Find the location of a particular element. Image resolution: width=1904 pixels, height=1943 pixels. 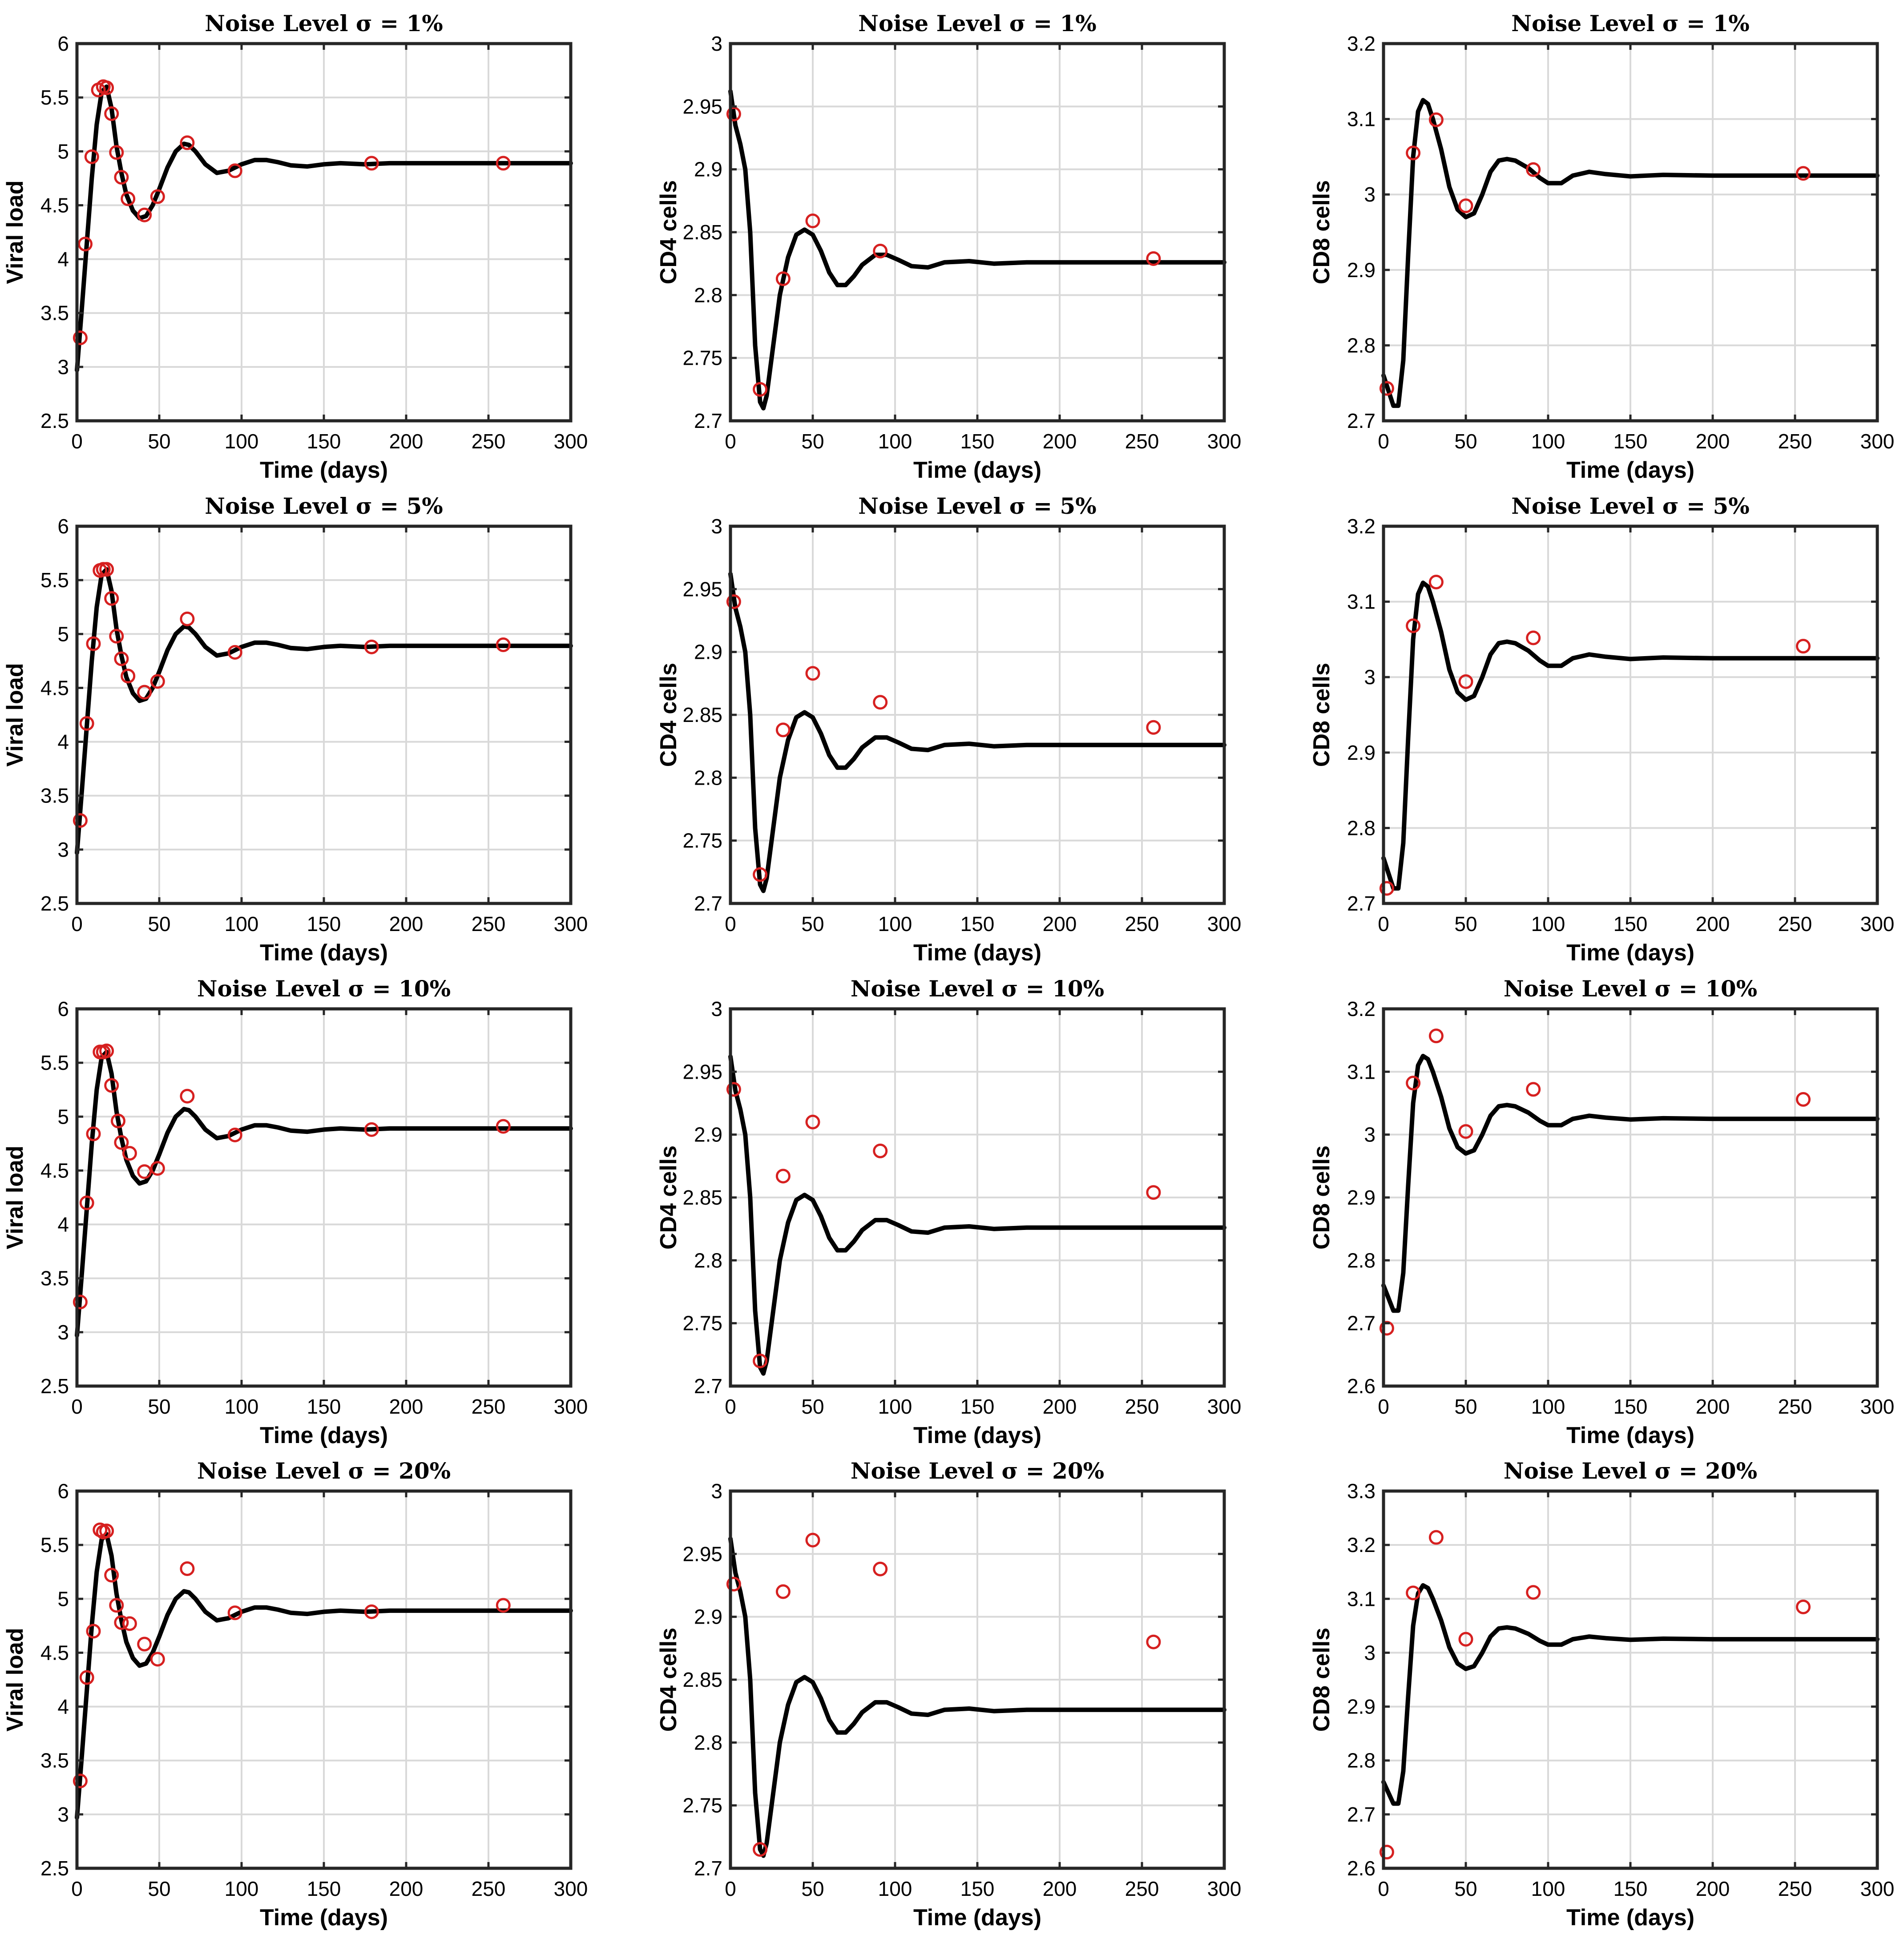

y-axis-label: Viral load is located at coordinates (15, 715).